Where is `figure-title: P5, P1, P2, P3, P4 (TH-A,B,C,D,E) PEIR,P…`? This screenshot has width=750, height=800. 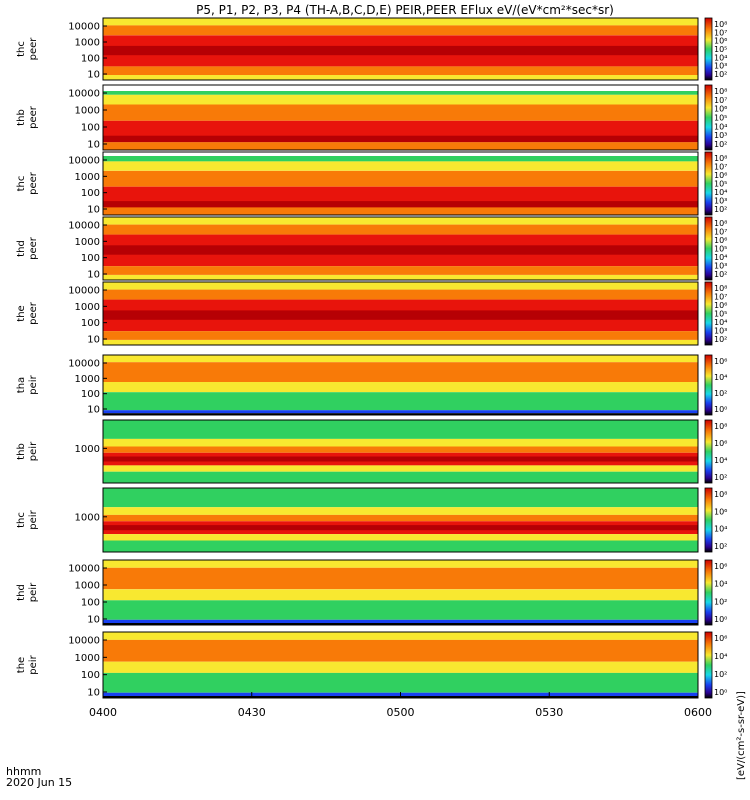
figure-title: P5, P1, P2, P3, P4 (TH-A,B,C,D,E) PEIR,P… is located at coordinates (405, 10).